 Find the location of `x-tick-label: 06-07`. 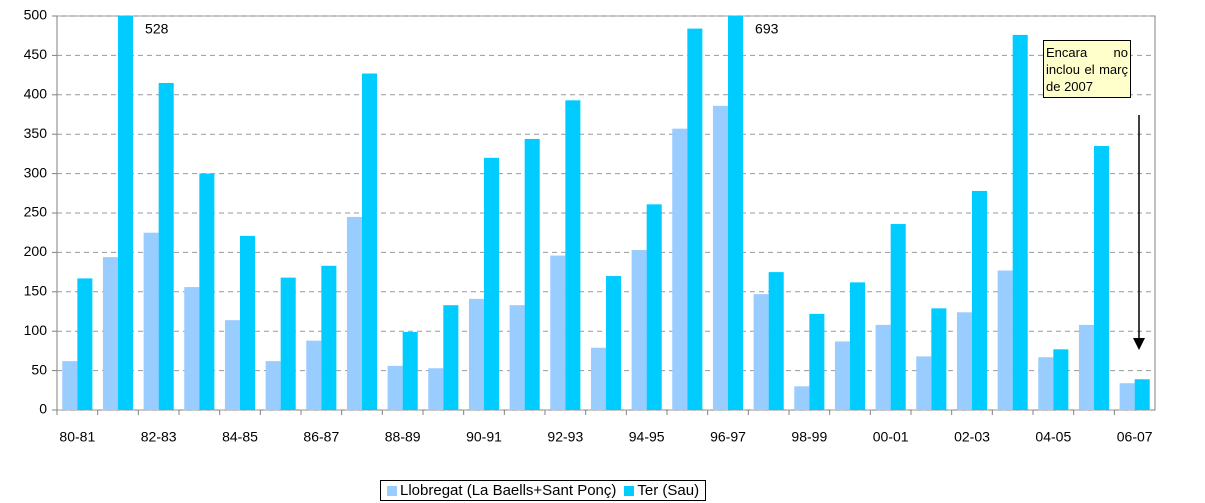

x-tick-label: 06-07 is located at coordinates (1135, 437).